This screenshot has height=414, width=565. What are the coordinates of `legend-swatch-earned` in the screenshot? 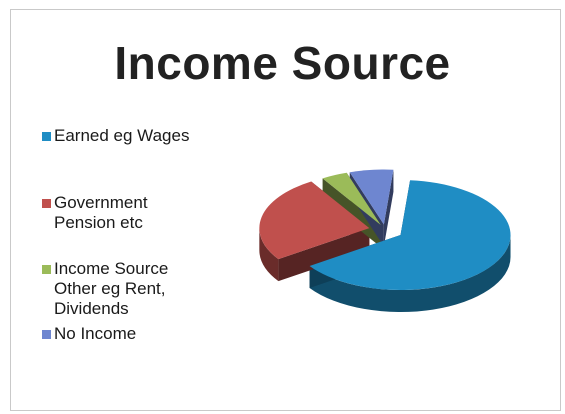 It's located at (46, 136).